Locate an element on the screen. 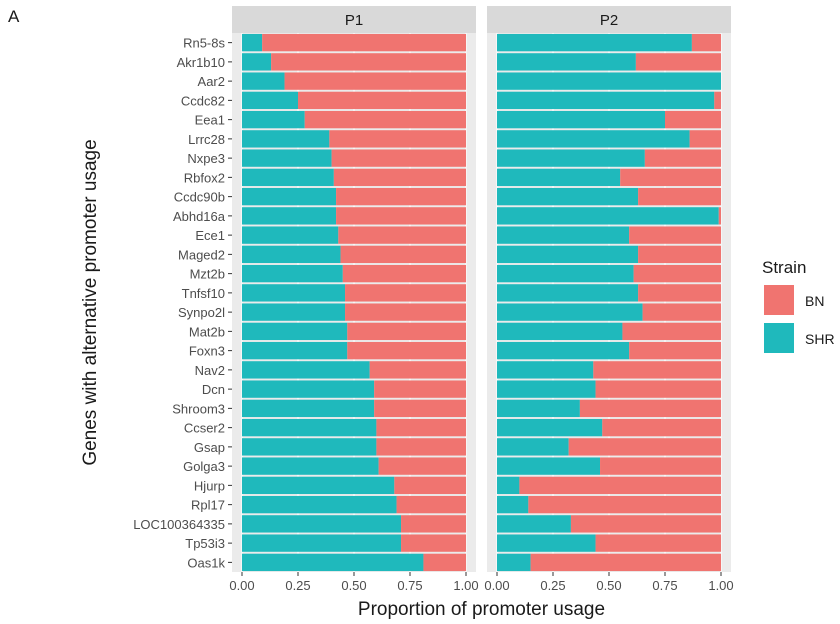 This screenshot has height=624, width=840. y-tick-label: Mzt2b is located at coordinates (207, 274).